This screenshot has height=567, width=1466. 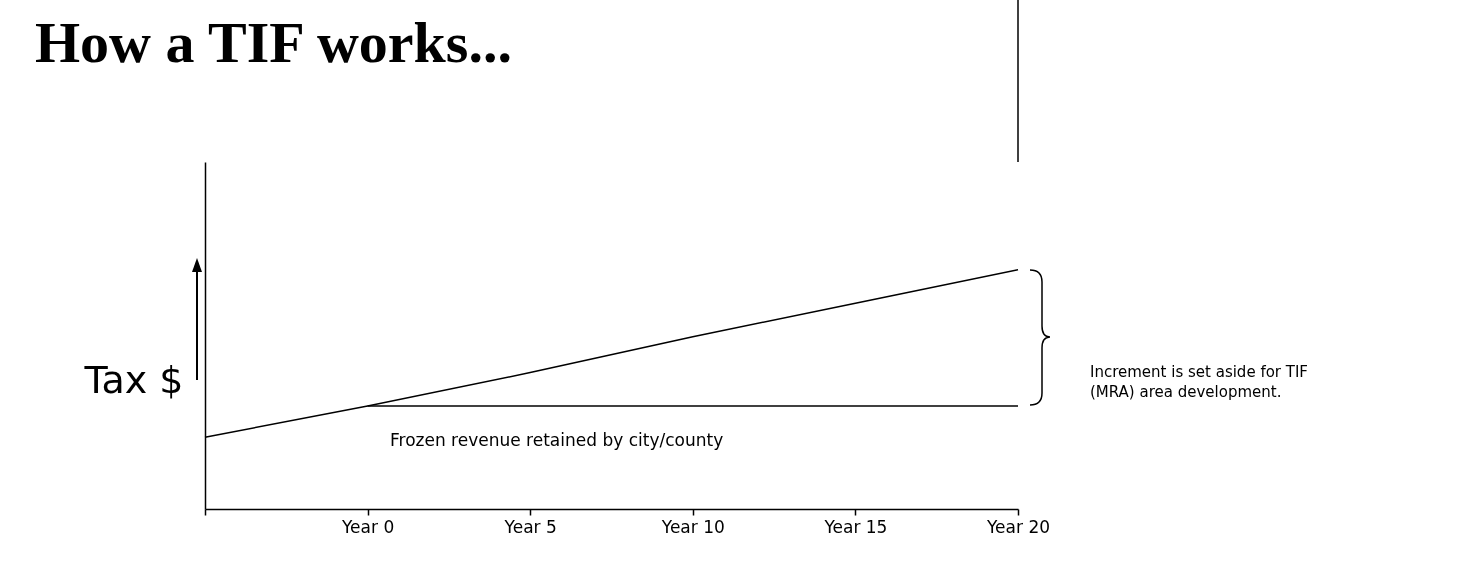 What do you see at coordinates (1199, 382) in the screenshot?
I see `text: Increment is set aside for TIF (MRA) area development.` at bounding box center [1199, 382].